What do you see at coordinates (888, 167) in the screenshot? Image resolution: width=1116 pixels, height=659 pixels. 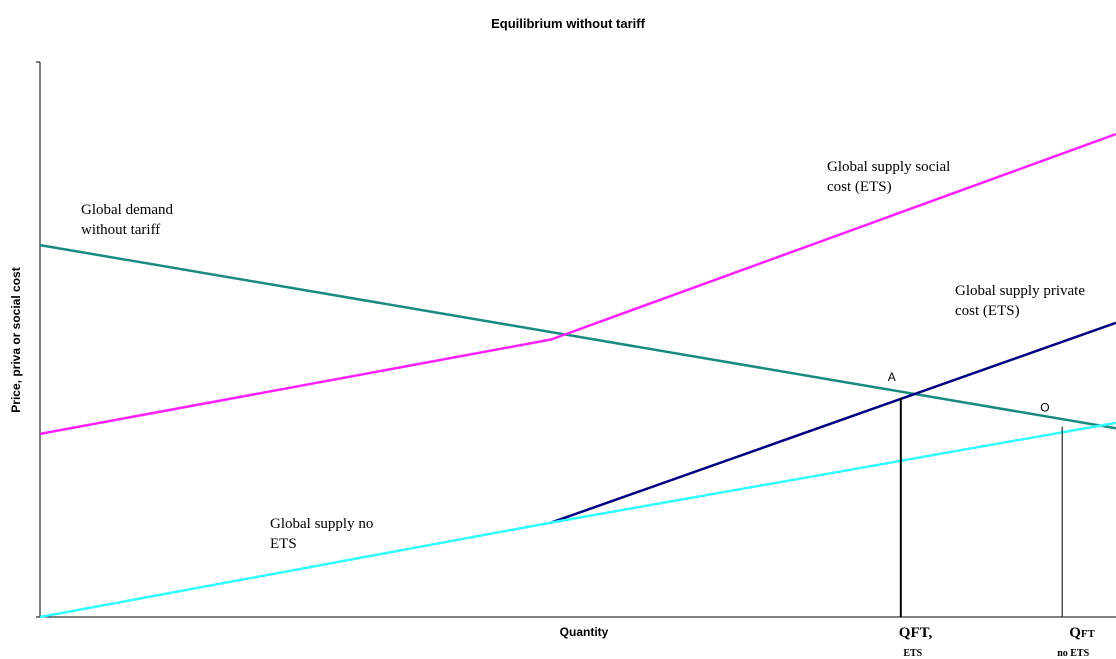 I see `series-label-line: Global supply social` at bounding box center [888, 167].